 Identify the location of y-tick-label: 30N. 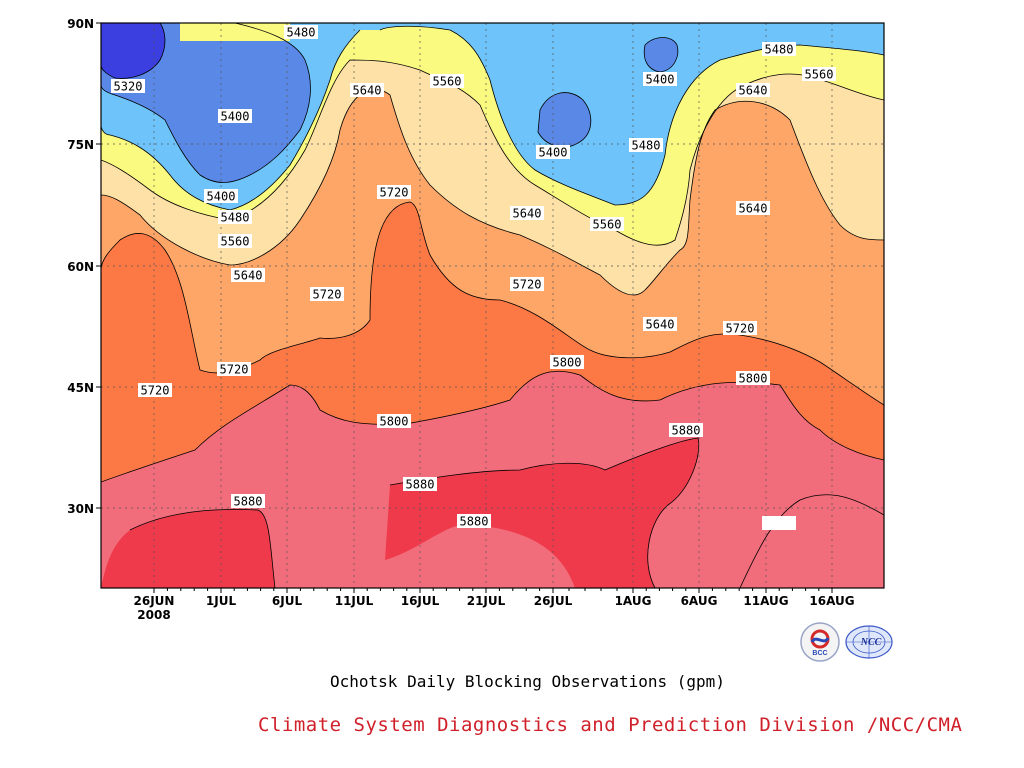
(80, 509).